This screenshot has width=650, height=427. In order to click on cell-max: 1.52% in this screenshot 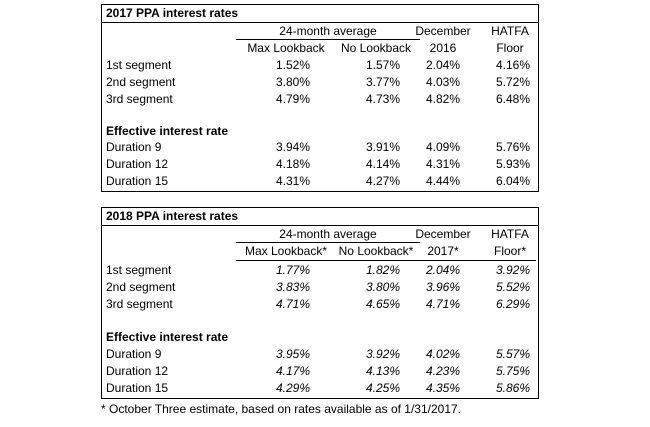, I will do `click(292, 65)`.